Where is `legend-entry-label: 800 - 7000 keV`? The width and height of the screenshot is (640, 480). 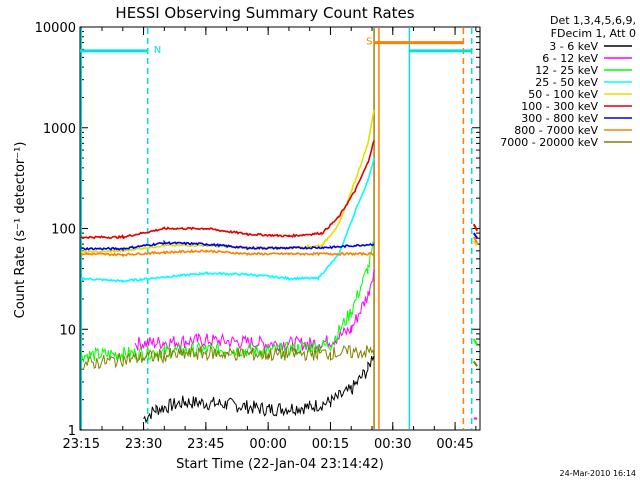
legend-entry-label: 800 - 7000 keV is located at coordinates (556, 130).